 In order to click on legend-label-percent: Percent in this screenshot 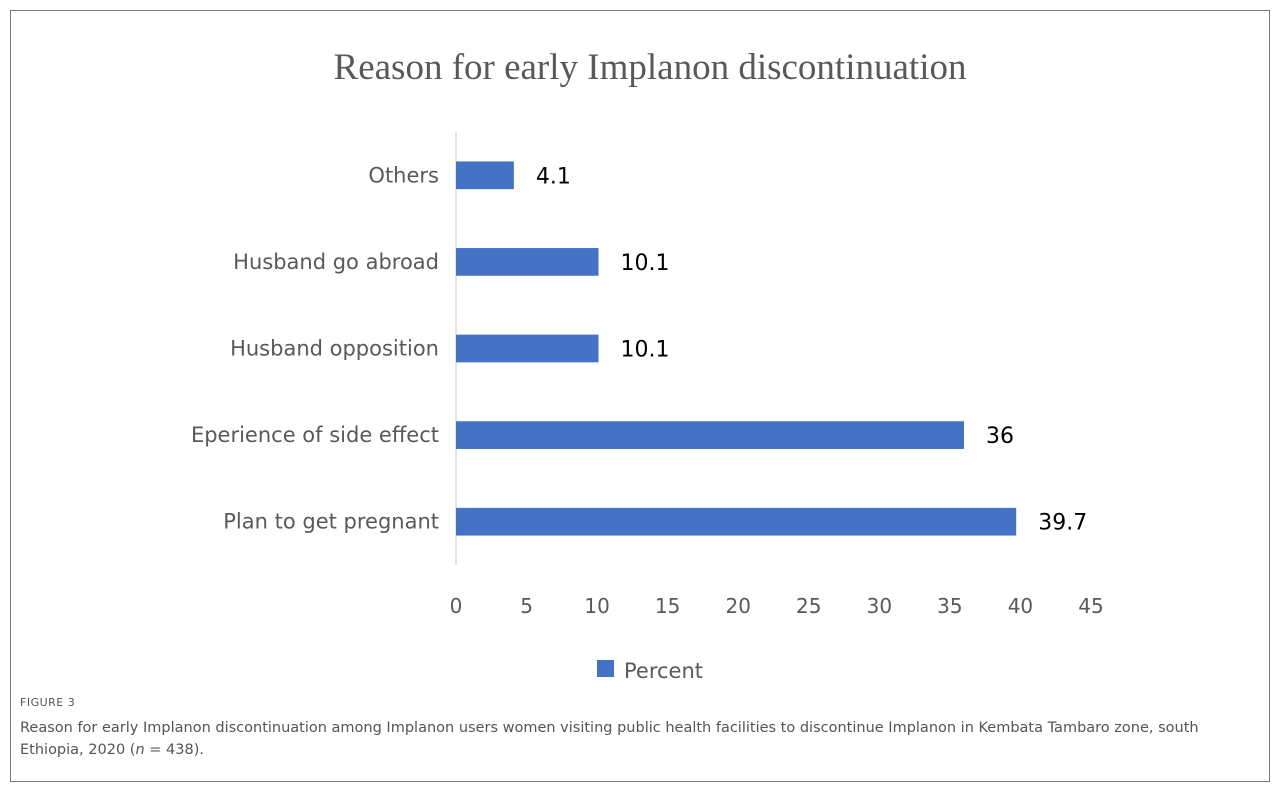, I will do `click(663, 671)`.